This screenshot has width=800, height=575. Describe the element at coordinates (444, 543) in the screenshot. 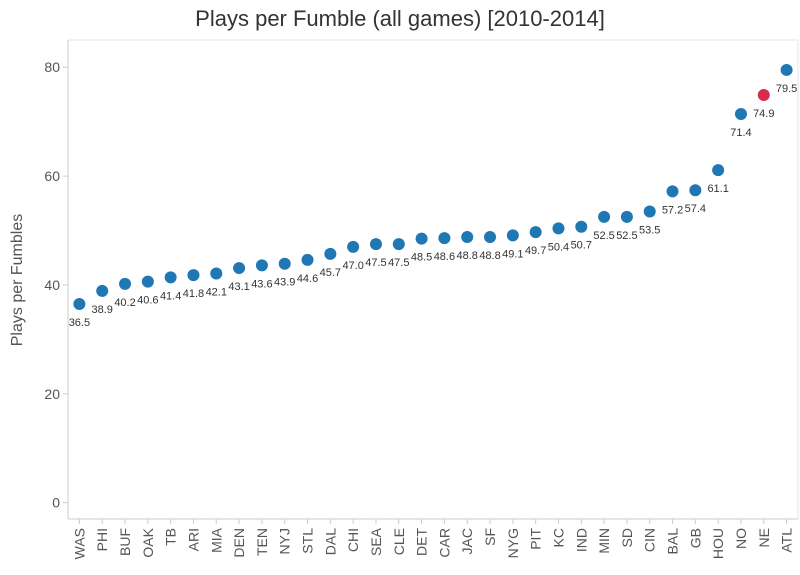

I see `x-tick-label: CAR` at that location.